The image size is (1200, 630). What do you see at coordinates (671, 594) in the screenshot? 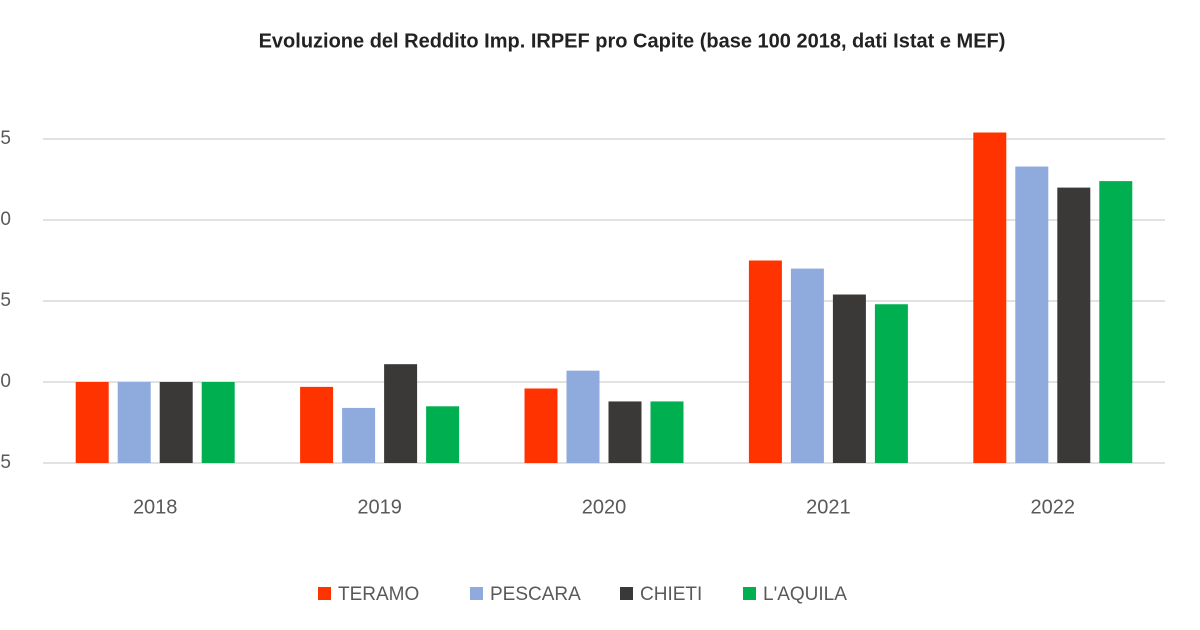
I see `legend-label: CHIETI` at bounding box center [671, 594].